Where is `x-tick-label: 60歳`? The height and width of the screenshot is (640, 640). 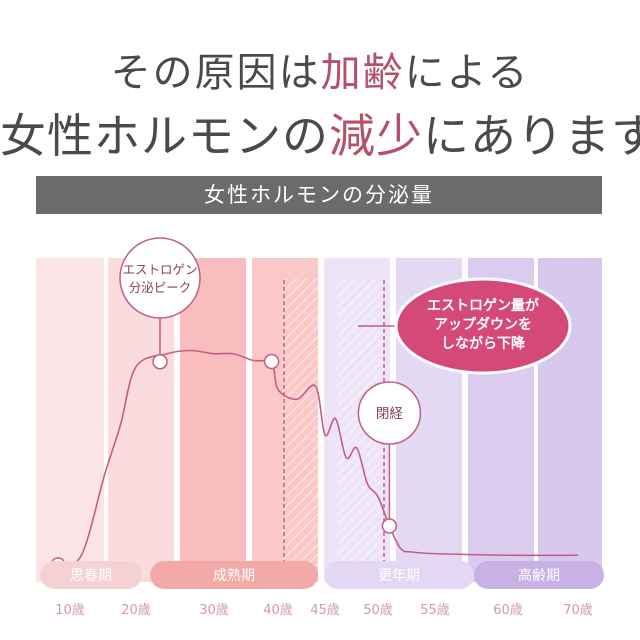 x-tick-label: 60歳 is located at coordinates (508, 610).